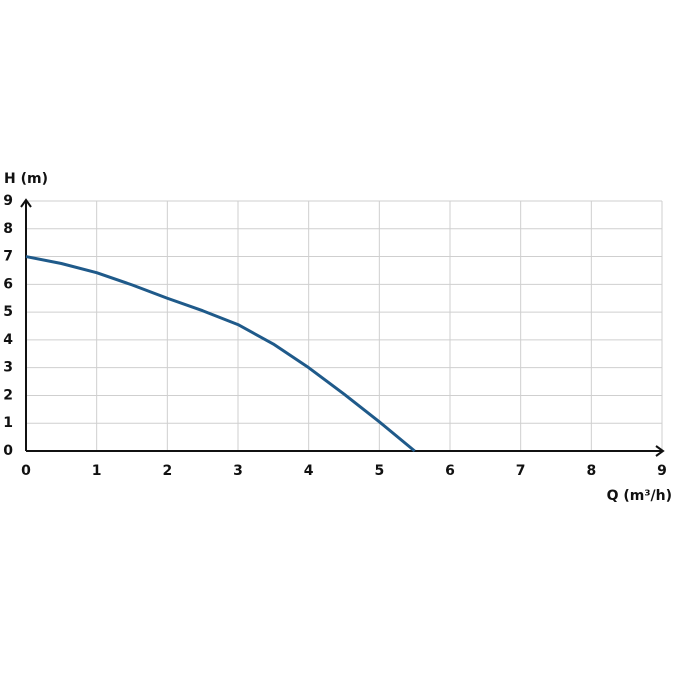 This screenshot has width=675, height=675. I want to click on x-axis-arrow, so click(660, 451).